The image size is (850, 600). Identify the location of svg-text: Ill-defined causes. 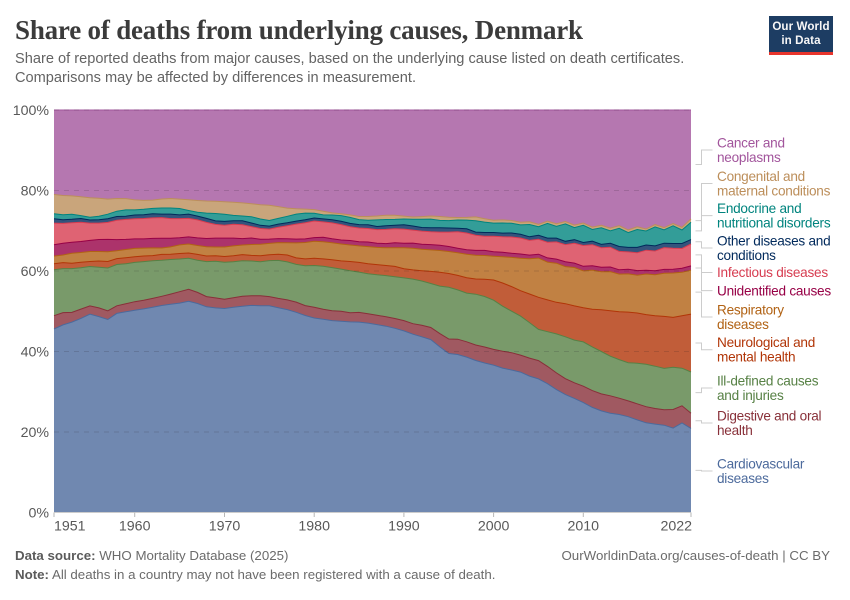
(768, 380).